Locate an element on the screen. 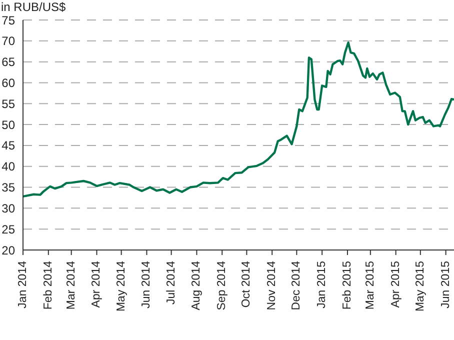  y-tick-label: 45 is located at coordinates (9, 145).